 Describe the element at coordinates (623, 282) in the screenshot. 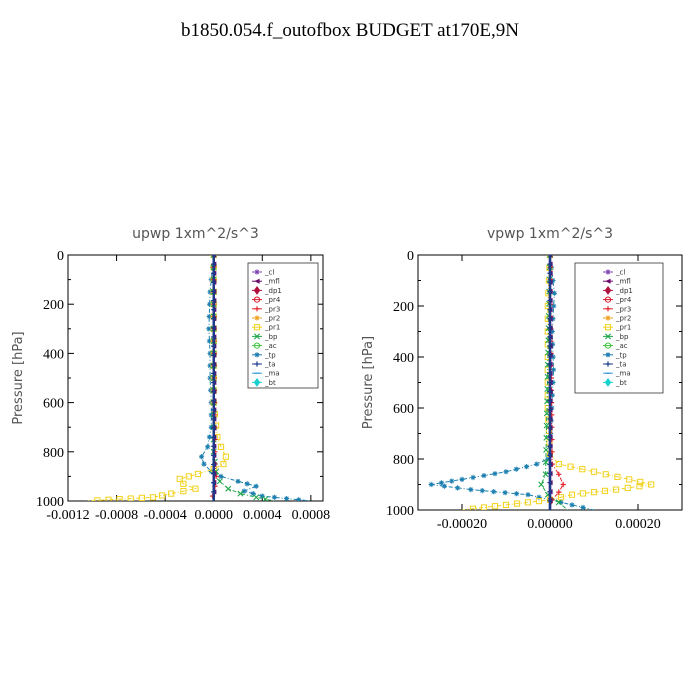

I see `legend-label: _mfl` at that location.